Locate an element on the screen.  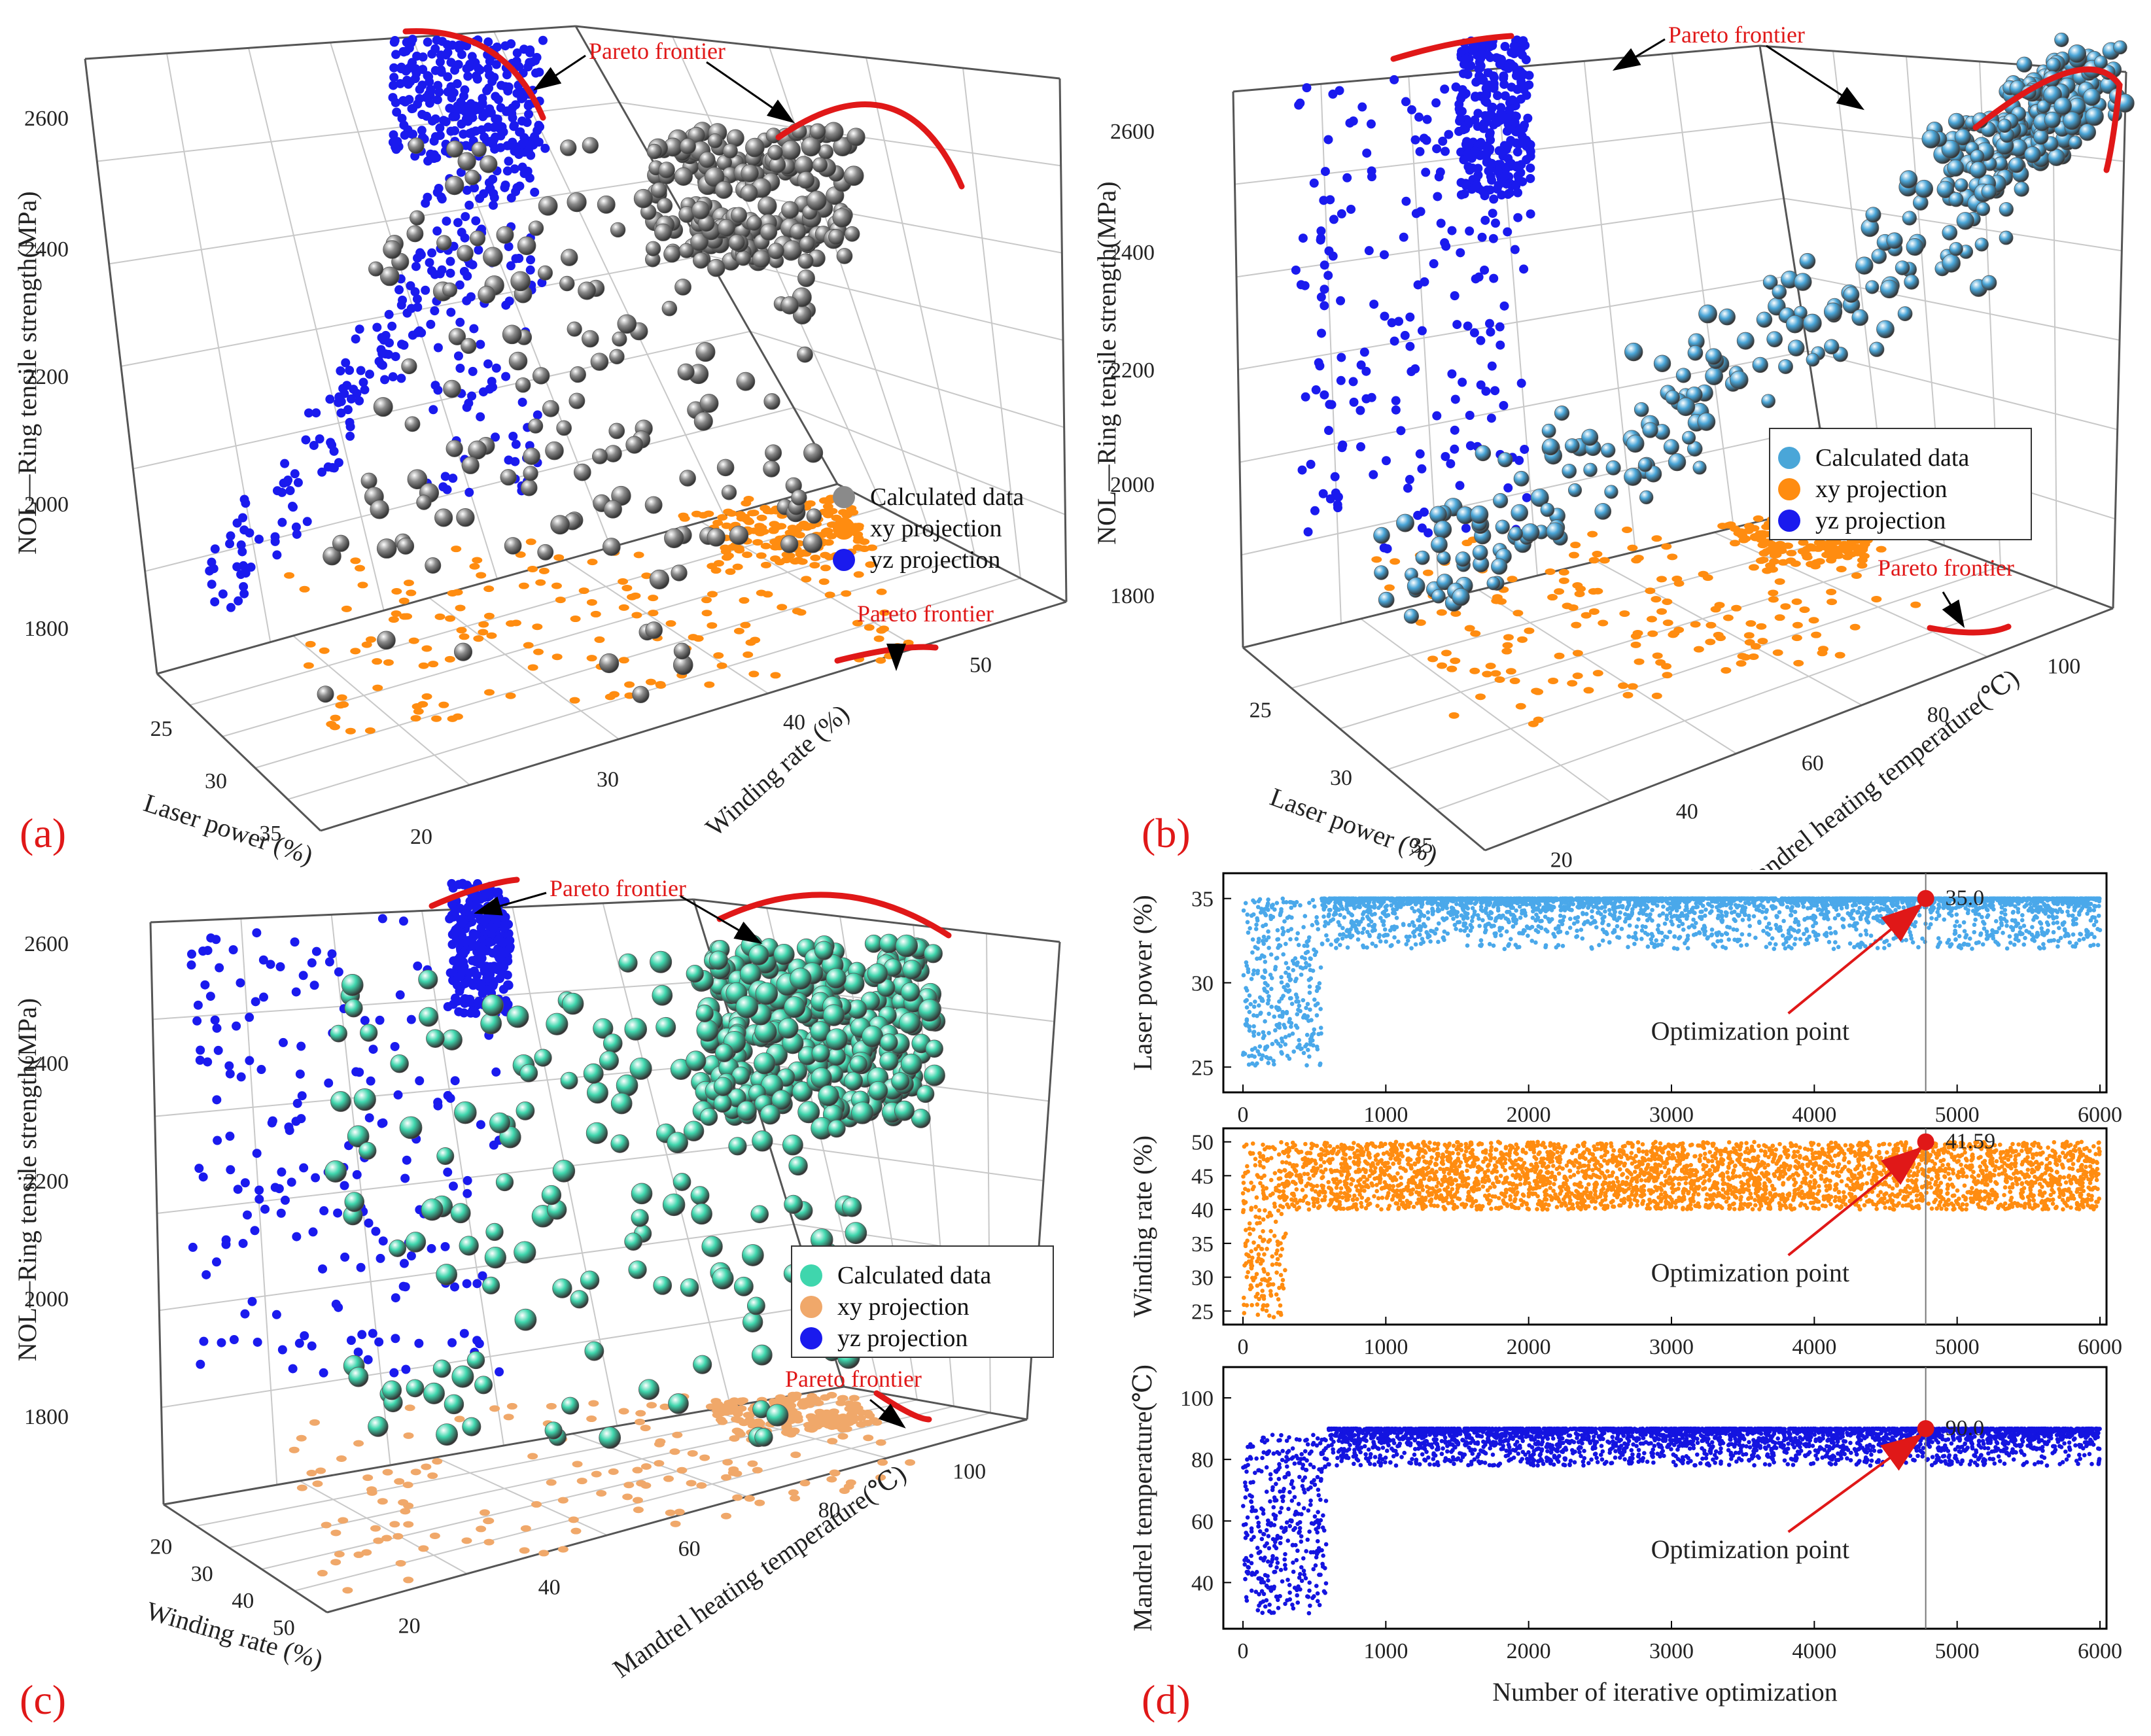
pareto-arrow is located at coordinates (750, 92).